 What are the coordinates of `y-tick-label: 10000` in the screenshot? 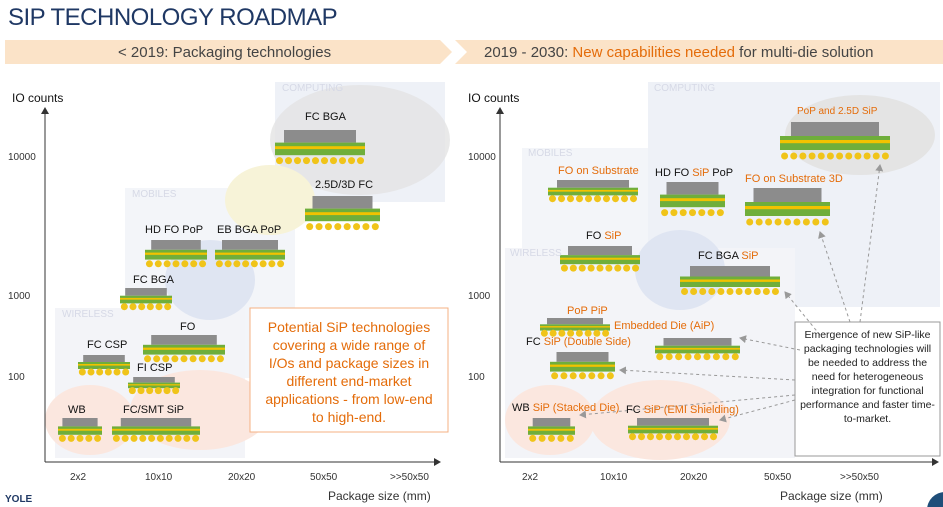 It's located at (482, 157).